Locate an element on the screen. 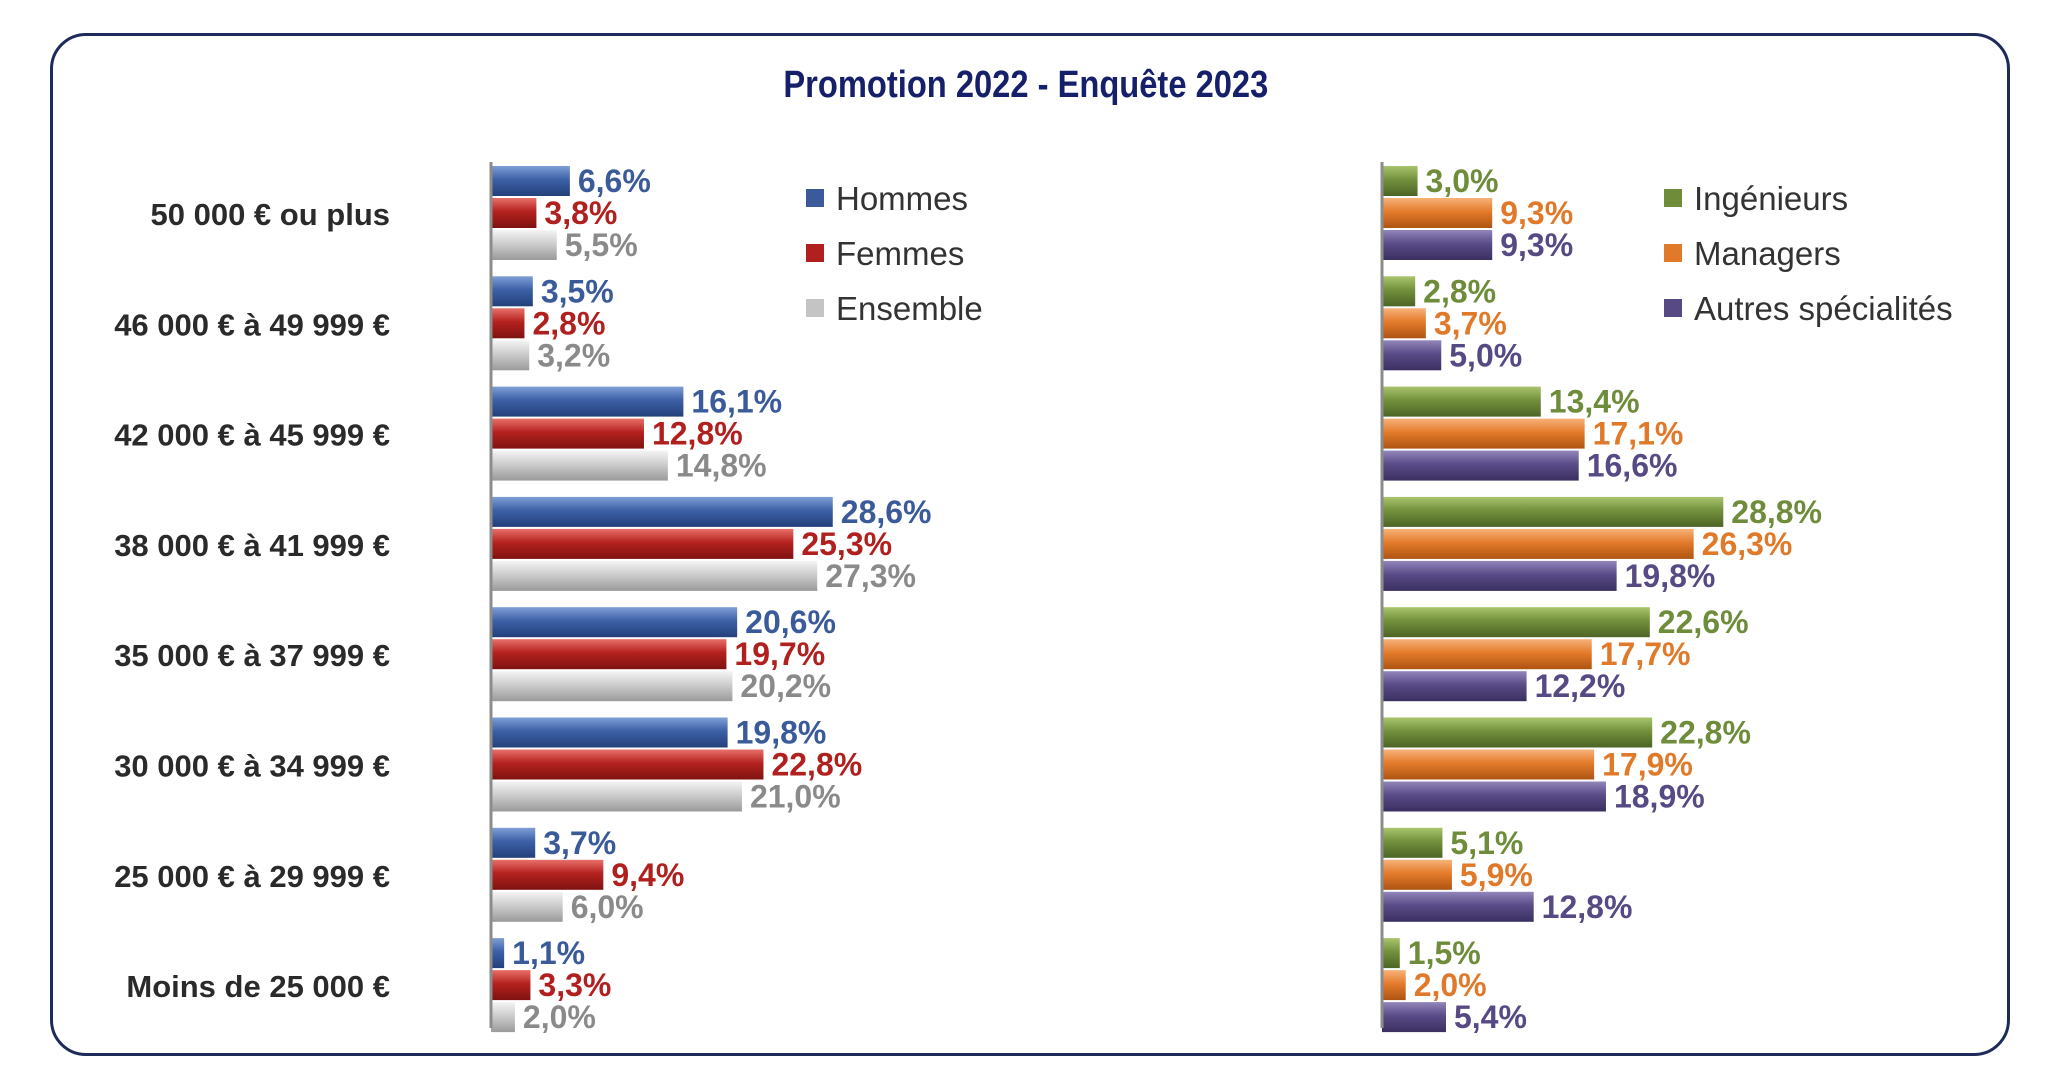  value-label-hommes-5: 20,6% is located at coordinates (790, 622).